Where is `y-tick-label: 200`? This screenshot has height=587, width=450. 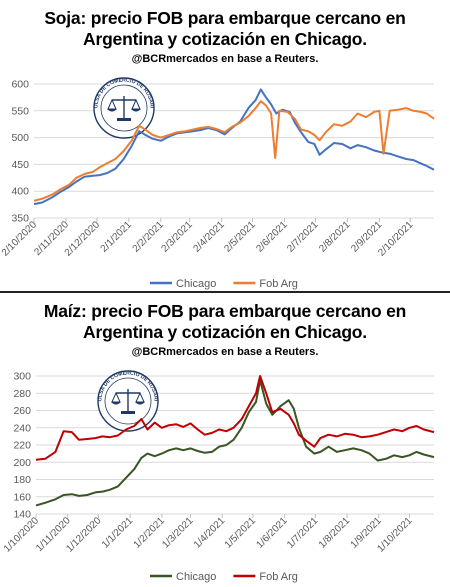
y-tick-label: 200 is located at coordinates (22, 463).